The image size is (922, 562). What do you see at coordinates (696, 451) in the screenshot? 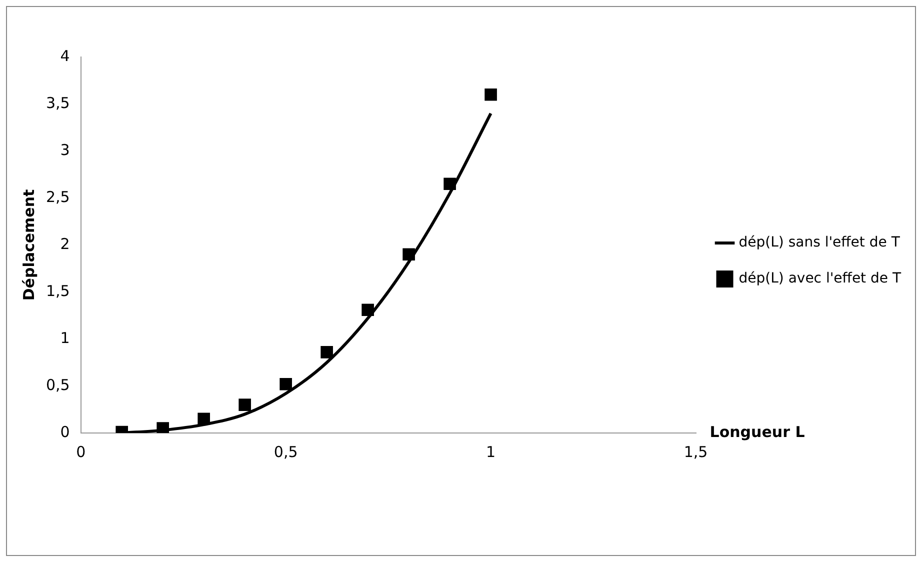
I see `x-tick-label: 1,5` at bounding box center [696, 451].